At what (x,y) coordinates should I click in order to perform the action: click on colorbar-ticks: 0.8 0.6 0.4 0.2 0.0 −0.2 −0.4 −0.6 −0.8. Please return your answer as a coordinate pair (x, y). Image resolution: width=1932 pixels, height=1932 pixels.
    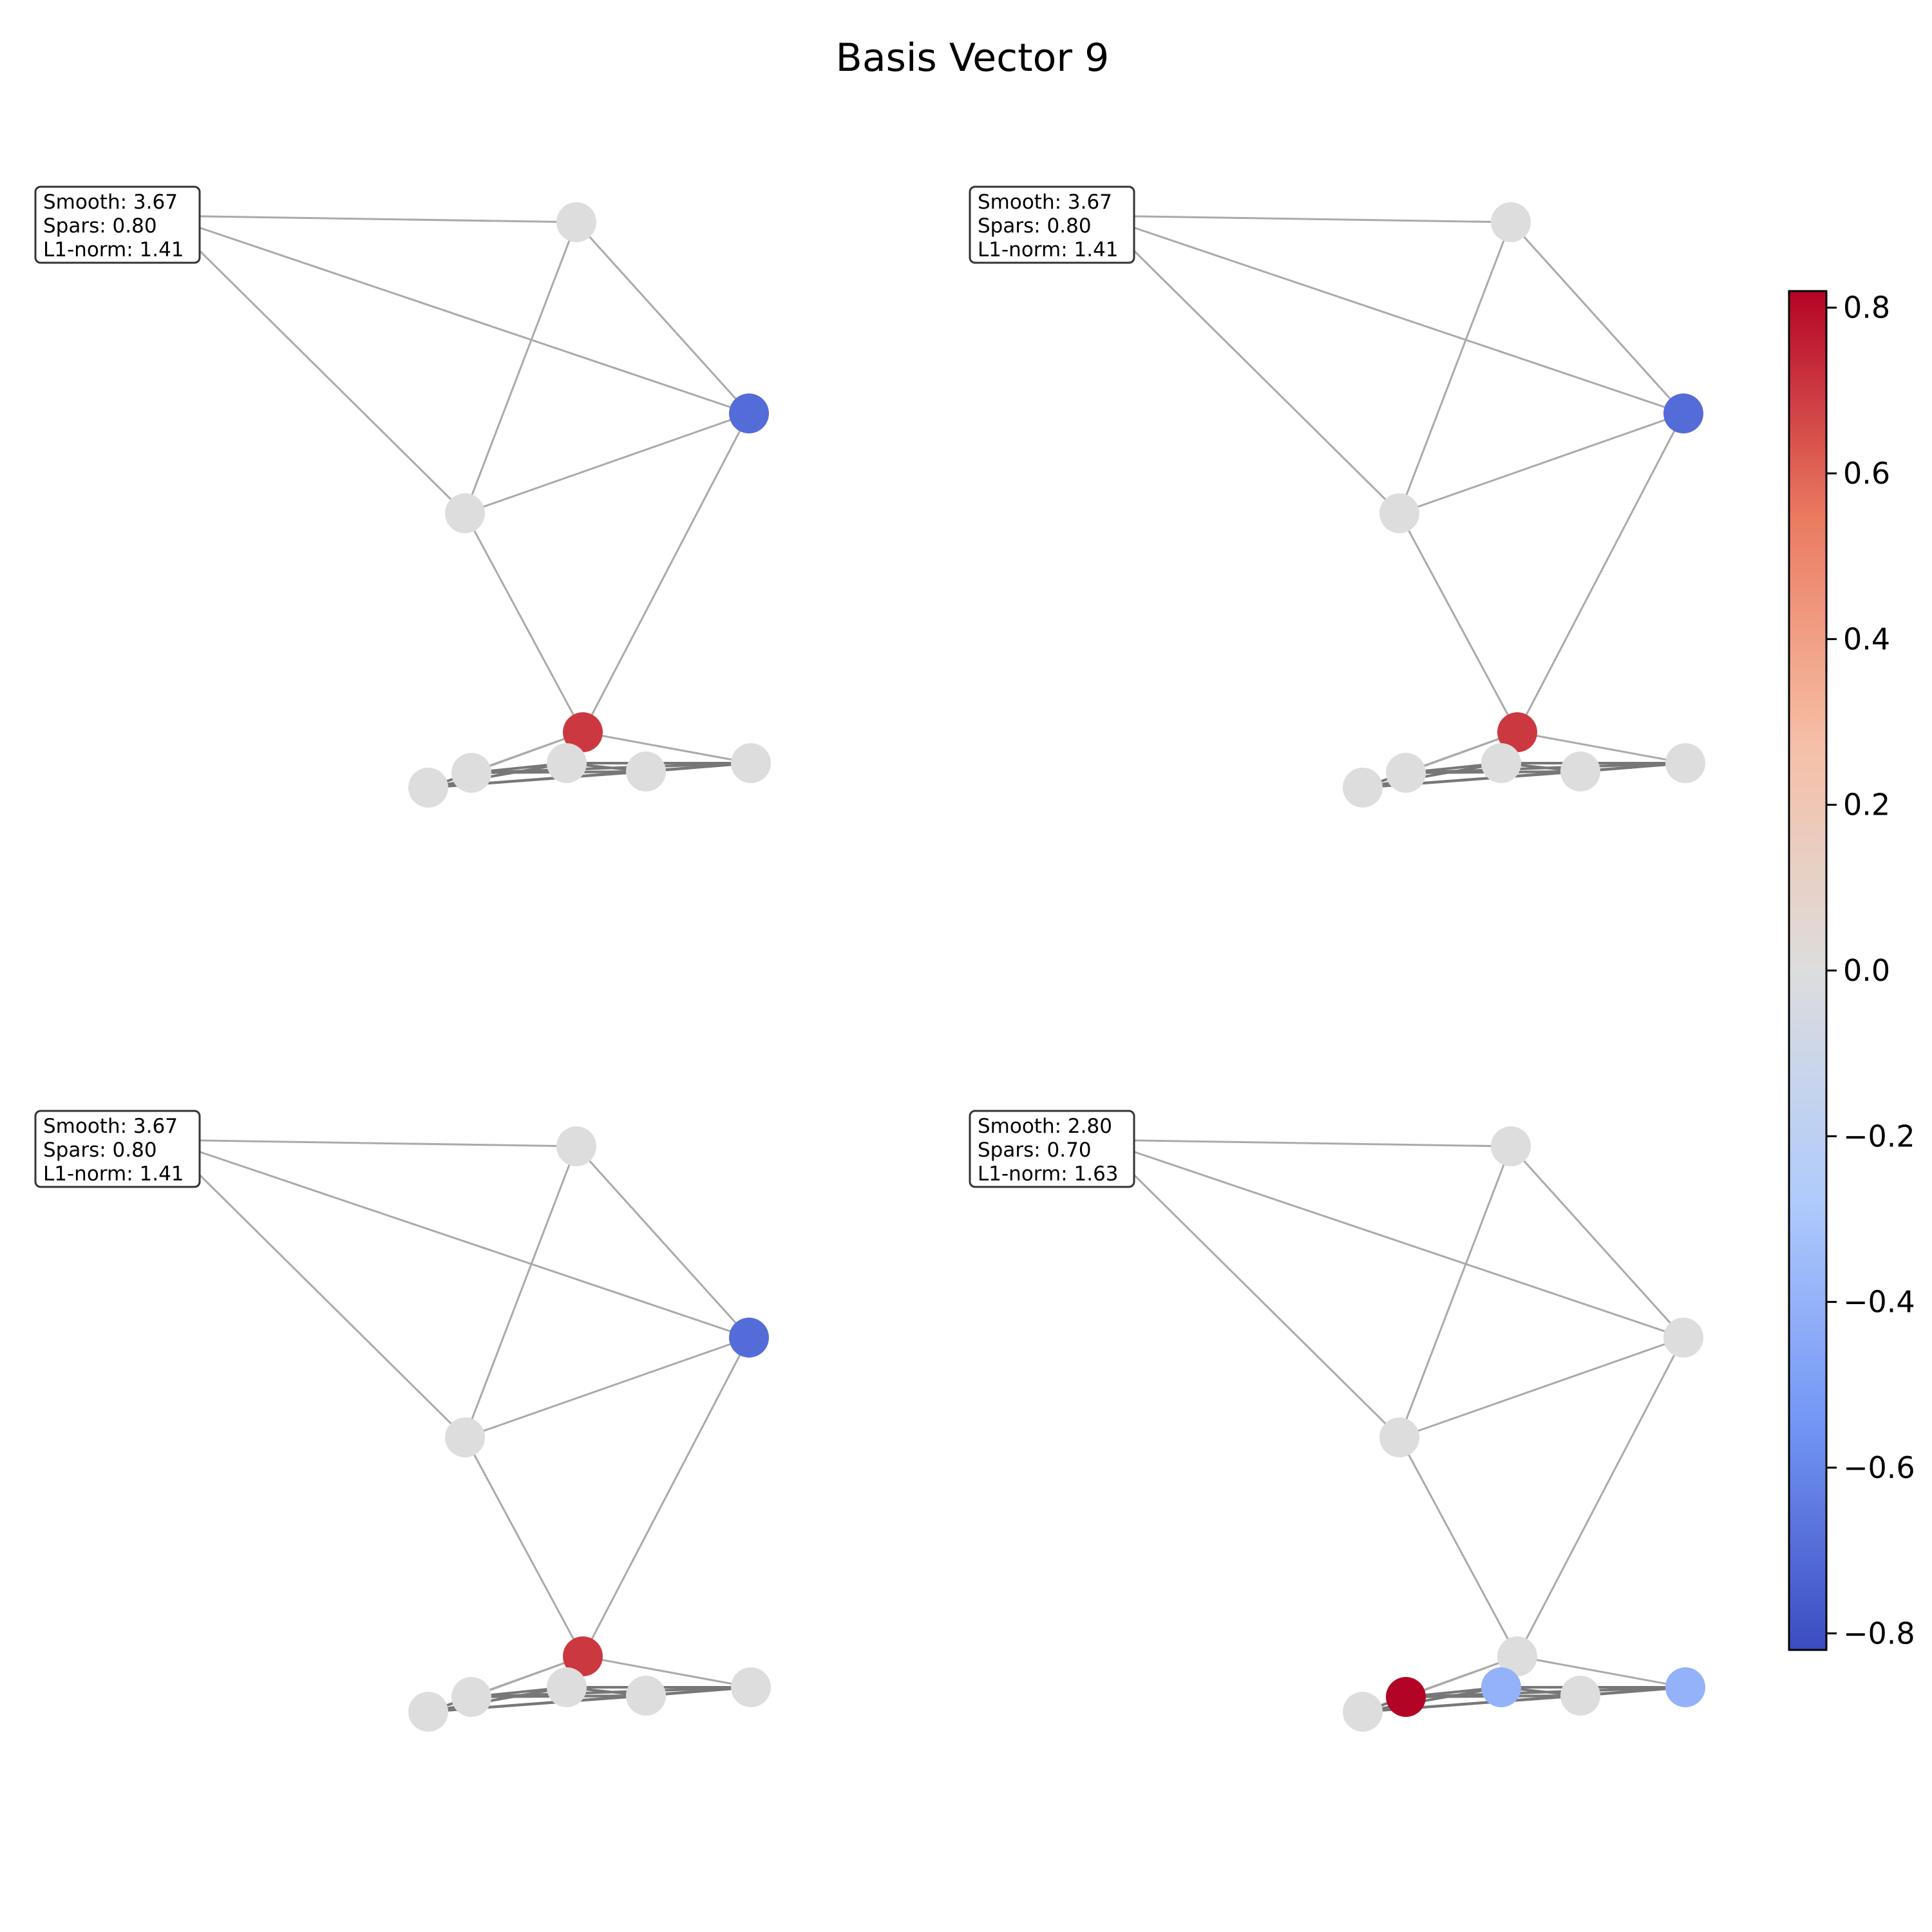
    Looking at the image, I should click on (1870, 971).